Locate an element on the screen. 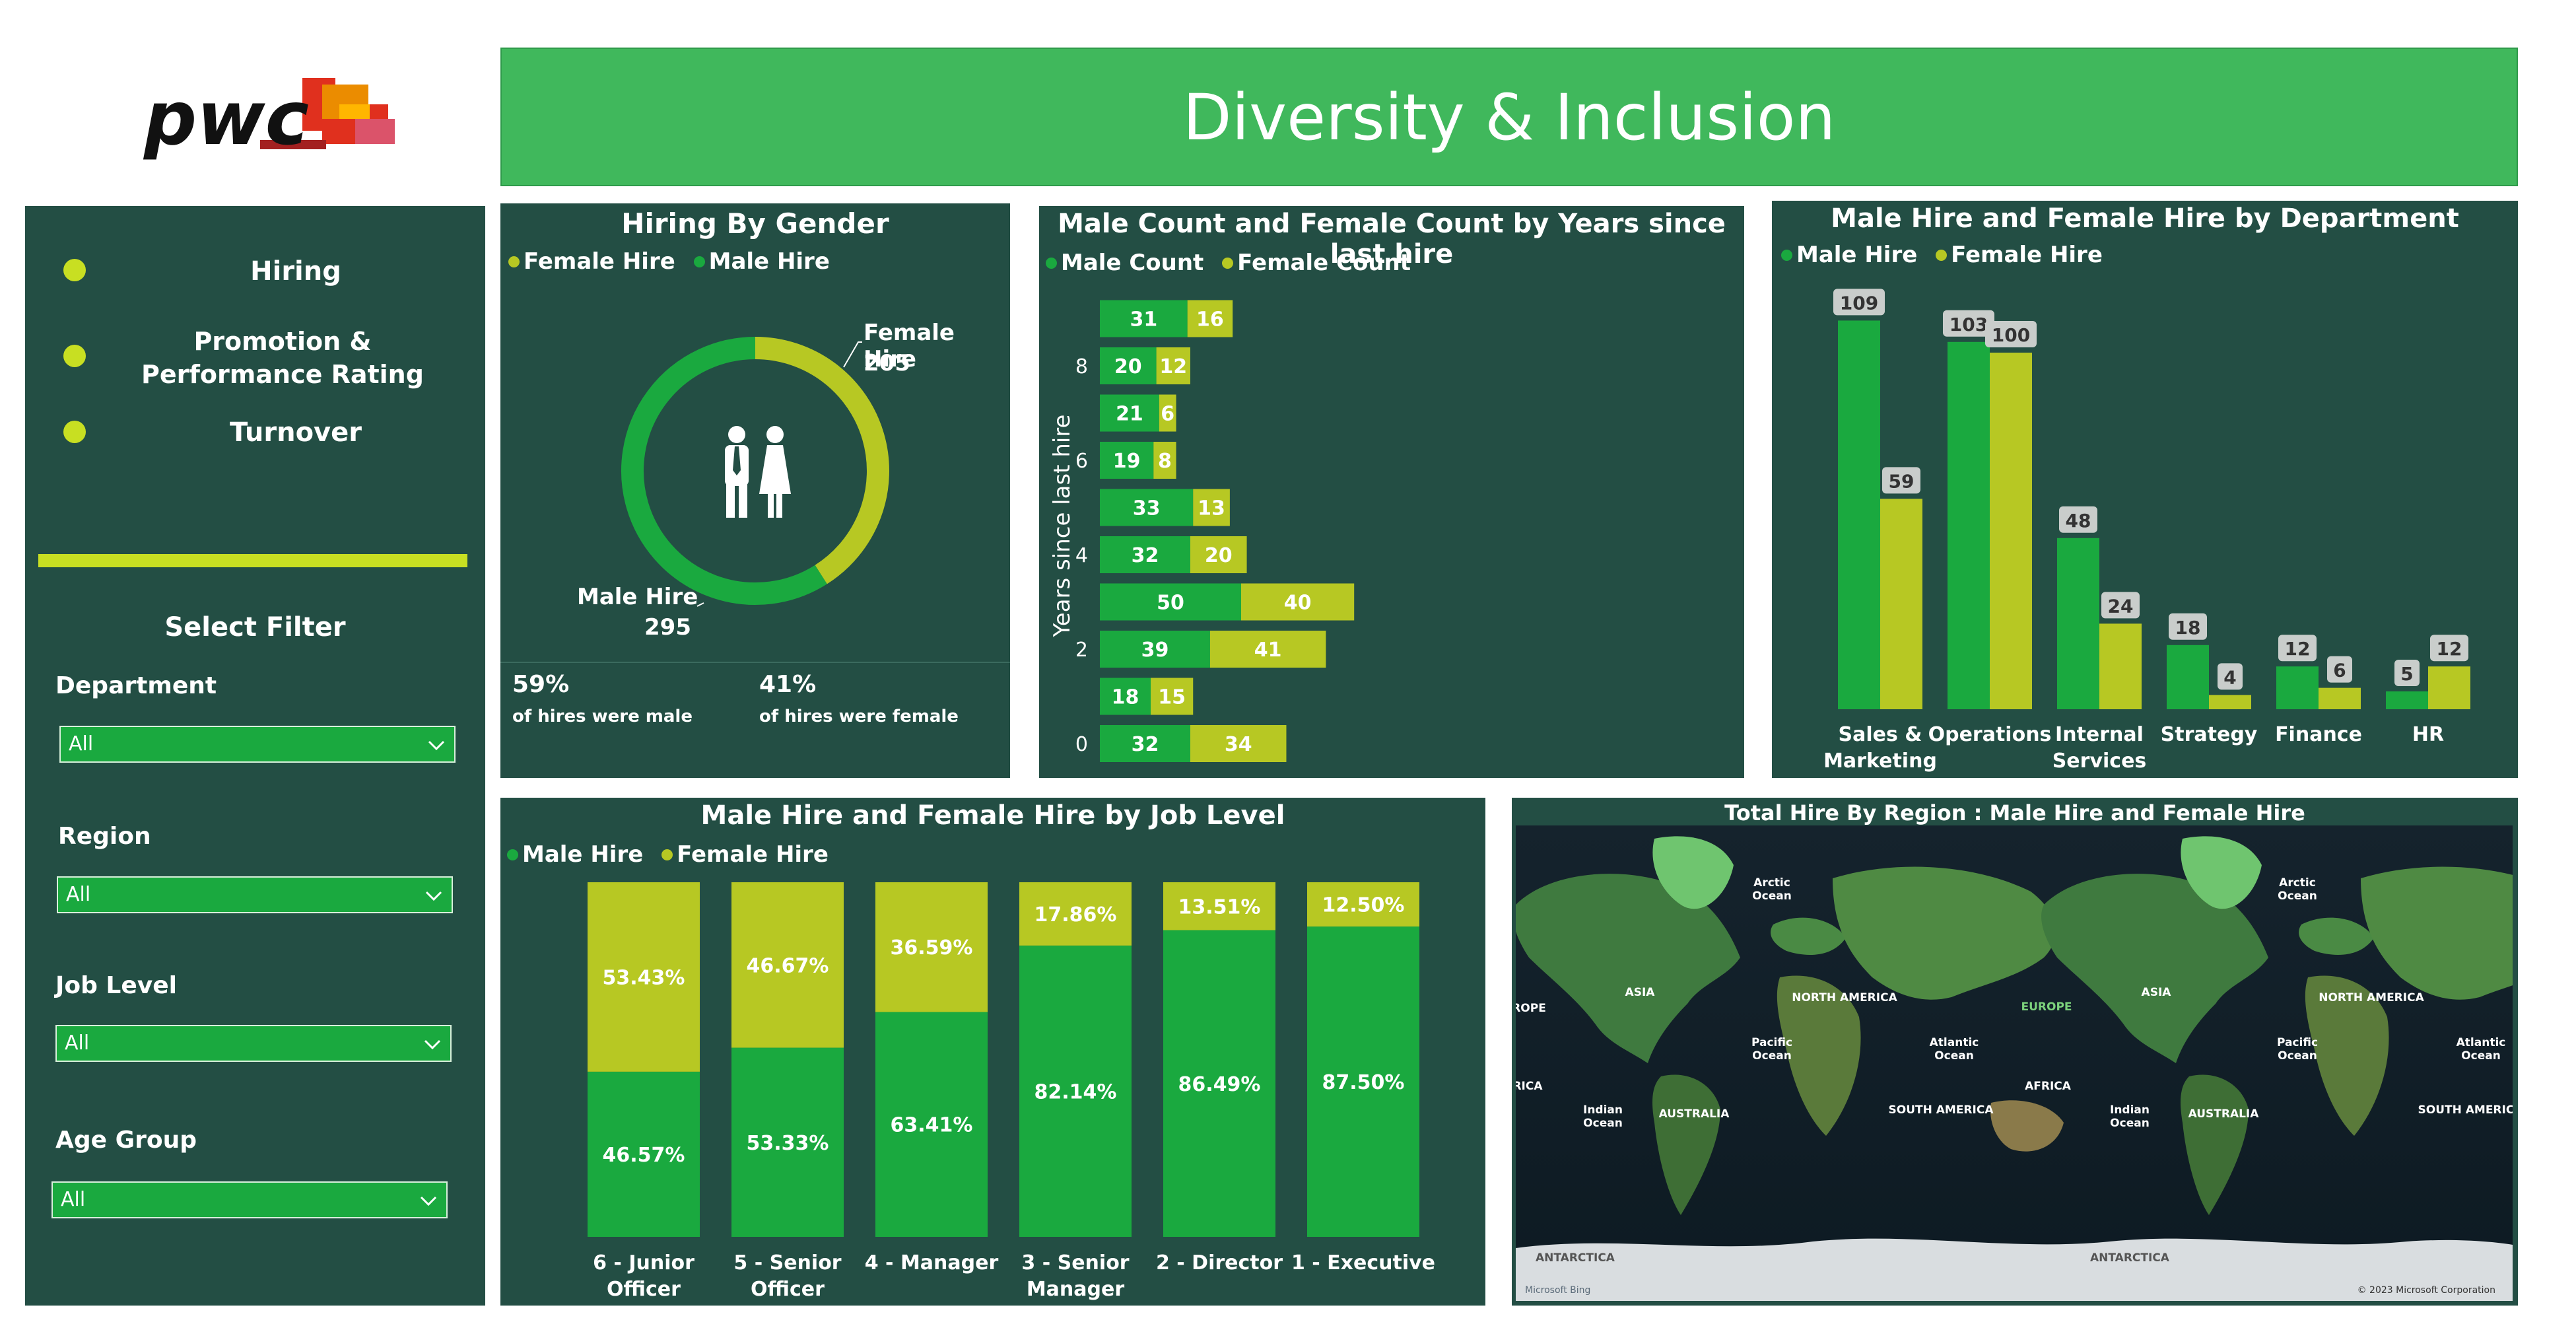 This screenshot has height=1328, width=2576. map-label: Pacific is located at coordinates (2297, 1042).